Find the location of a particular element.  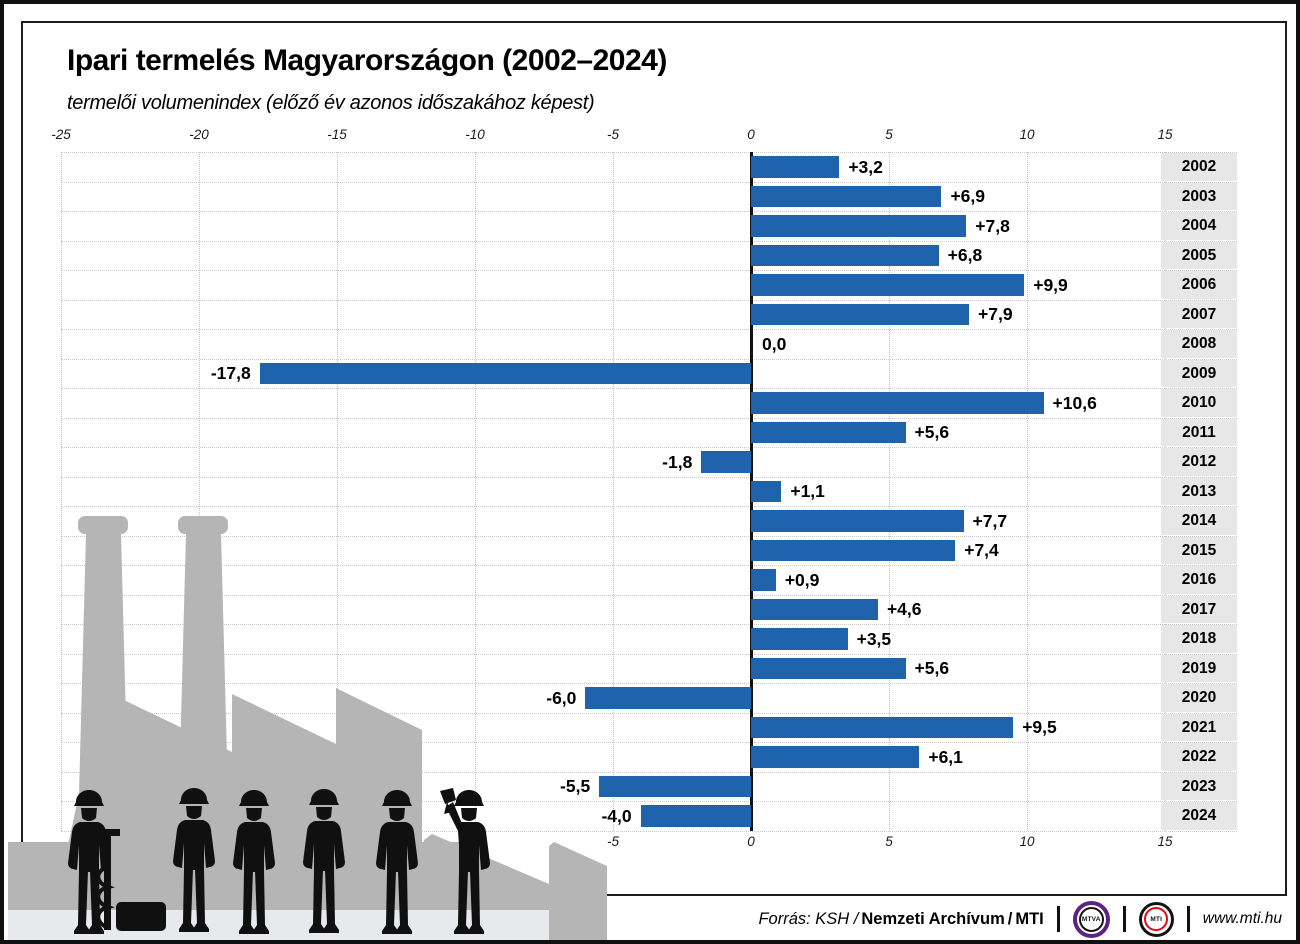

bar-2014 is located at coordinates (857, 521).